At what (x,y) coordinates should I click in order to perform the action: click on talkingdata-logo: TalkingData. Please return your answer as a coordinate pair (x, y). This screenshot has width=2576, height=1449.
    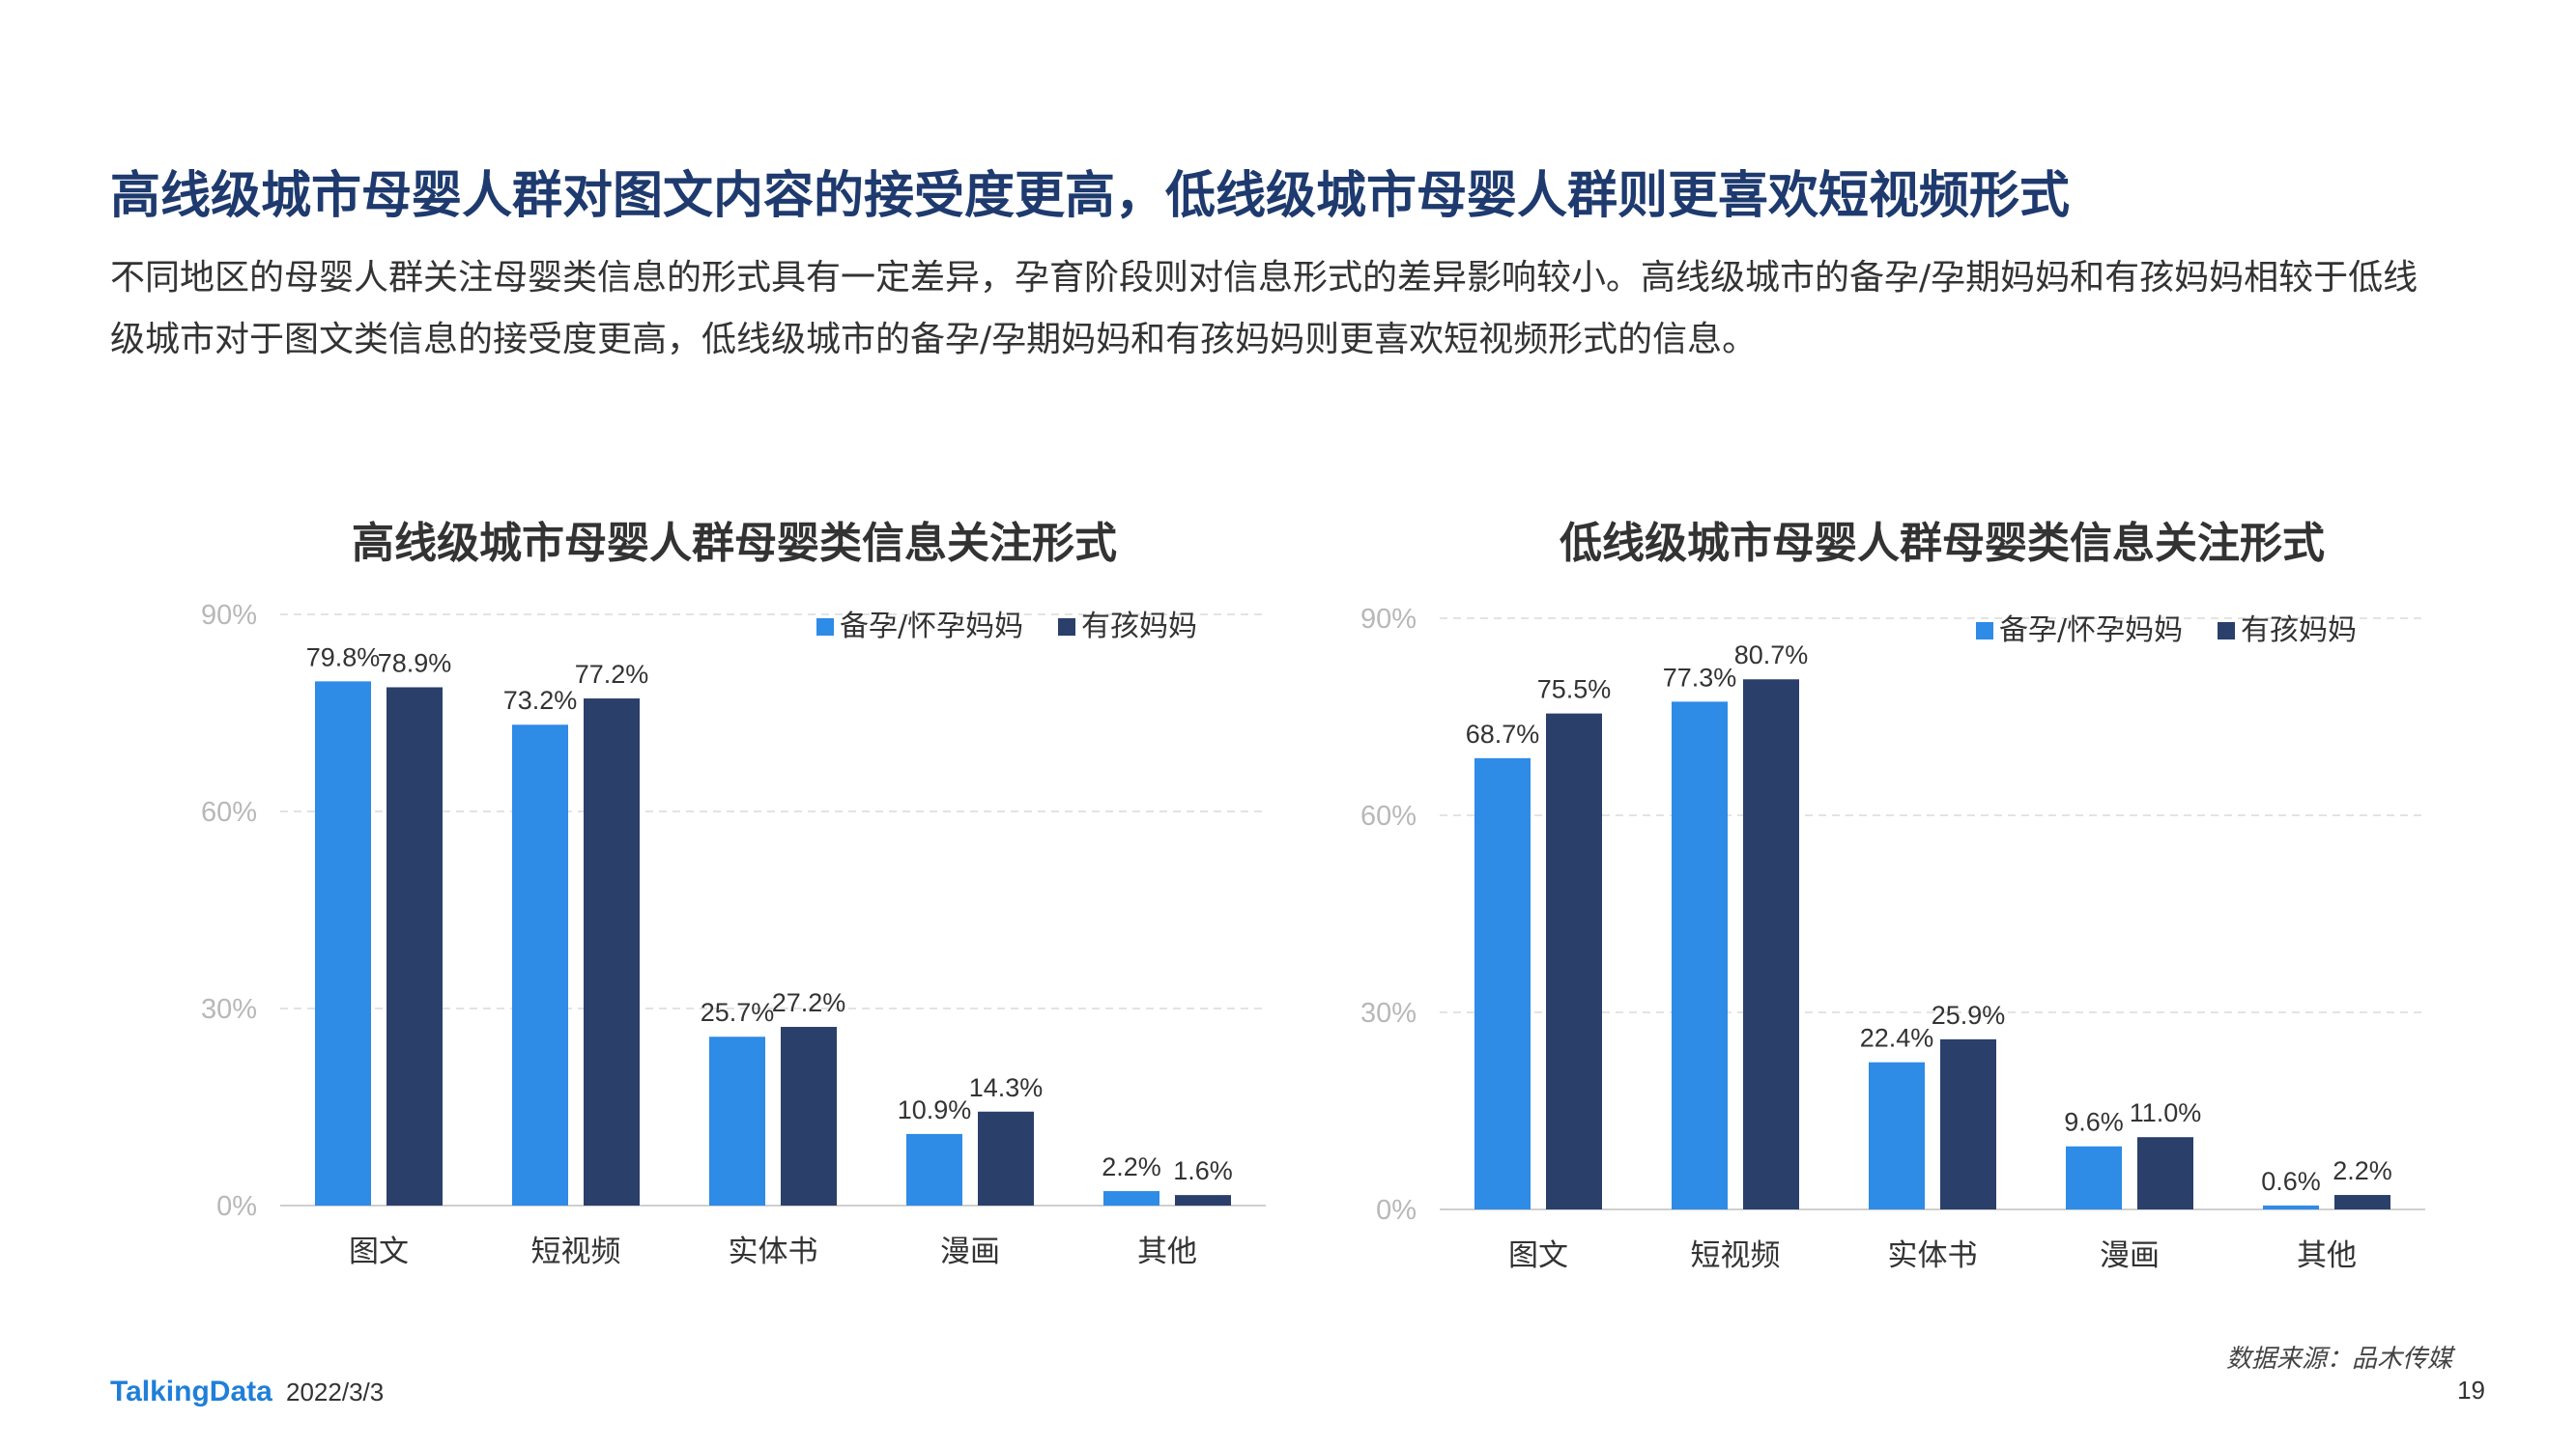
    Looking at the image, I should click on (191, 1391).